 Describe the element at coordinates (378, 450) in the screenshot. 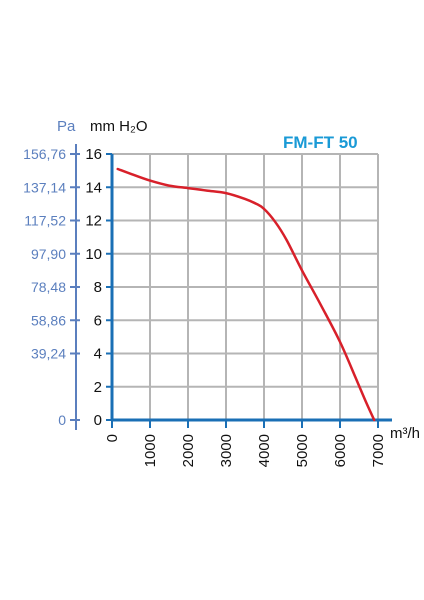

I see `x-tick-label: 7000` at that location.